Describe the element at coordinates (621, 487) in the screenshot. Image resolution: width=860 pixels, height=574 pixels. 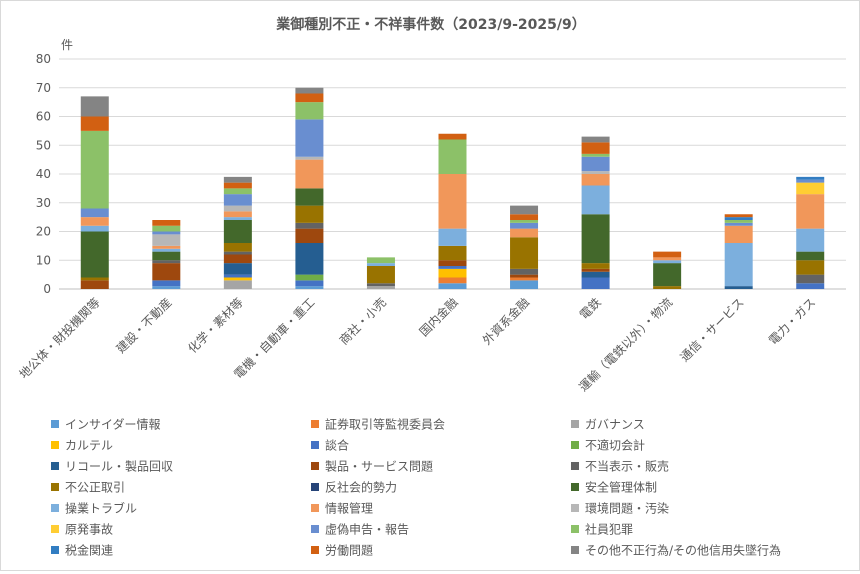
I see `legend-label: 安全管理体制` at that location.